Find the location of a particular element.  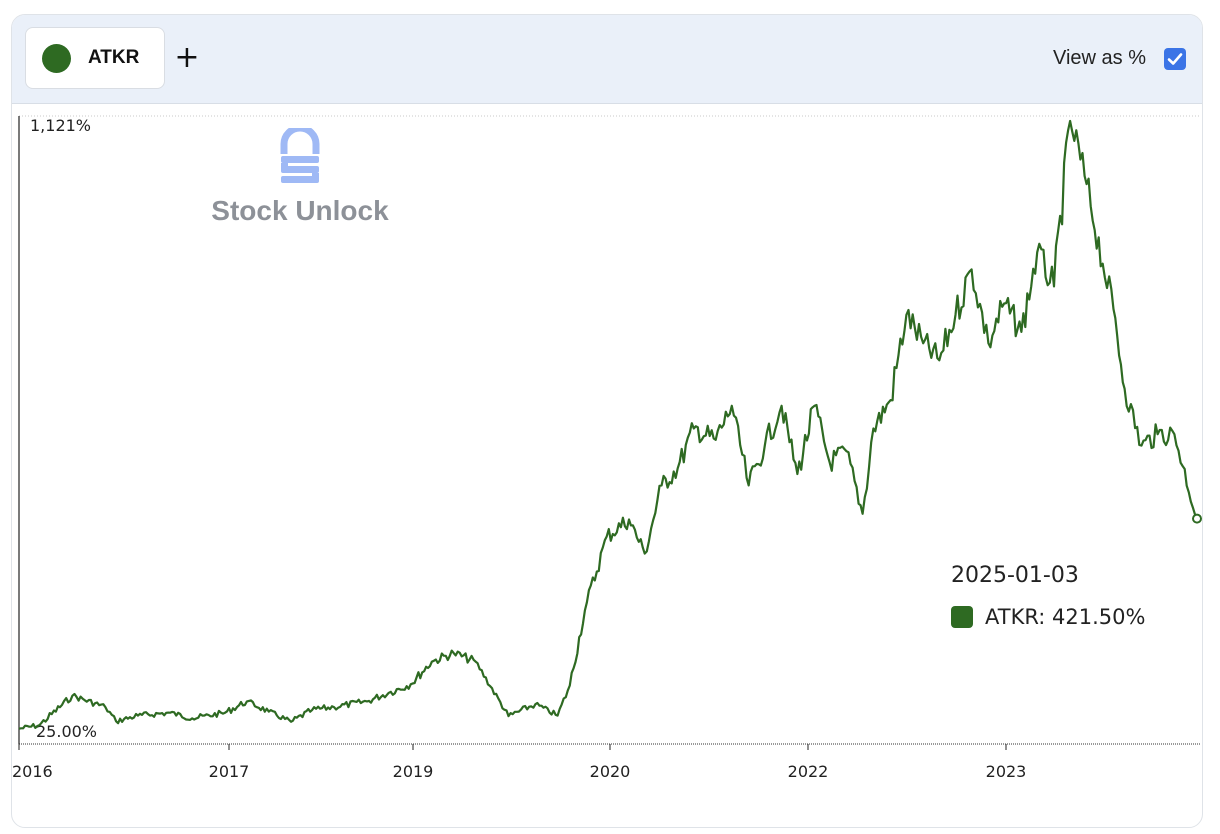

checkmark-icon is located at coordinates (1175, 59).